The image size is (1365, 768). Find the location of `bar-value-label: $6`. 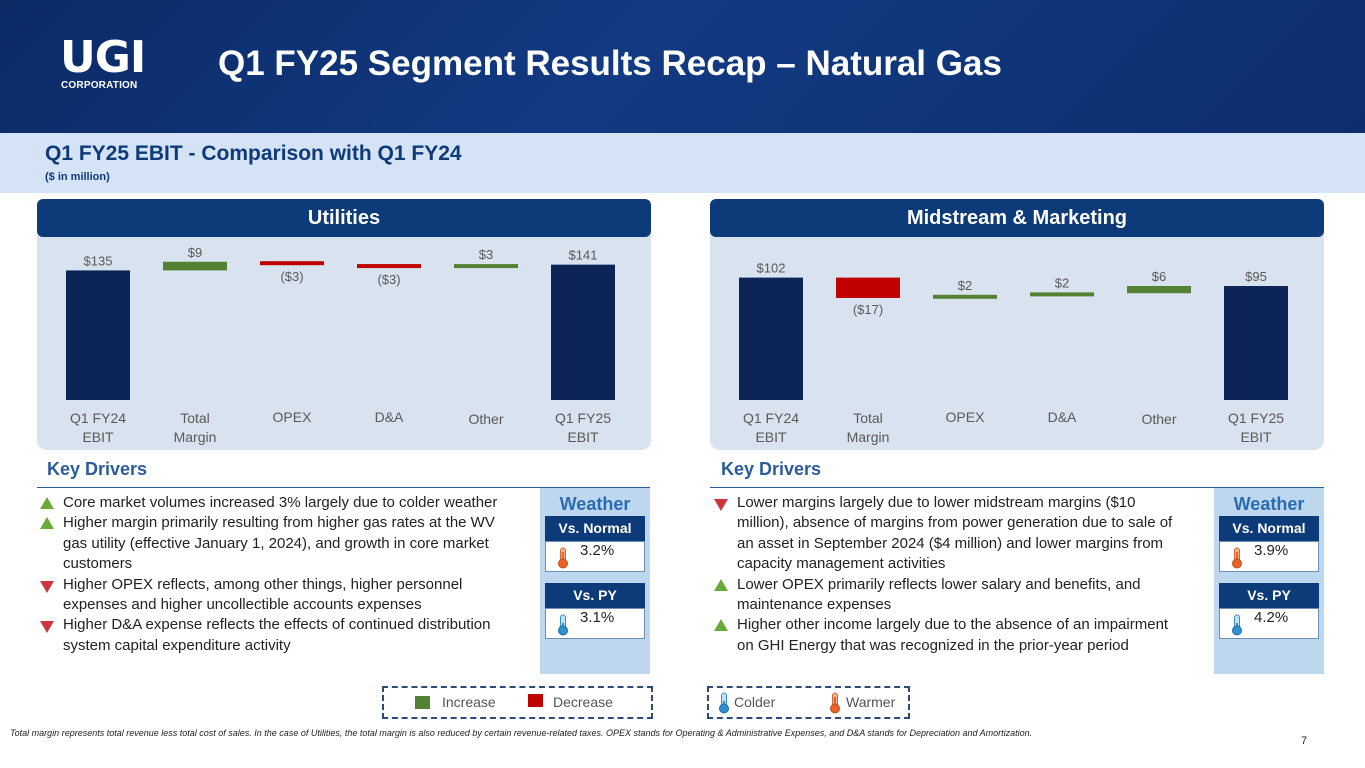

bar-value-label: $6 is located at coordinates (1159, 276).